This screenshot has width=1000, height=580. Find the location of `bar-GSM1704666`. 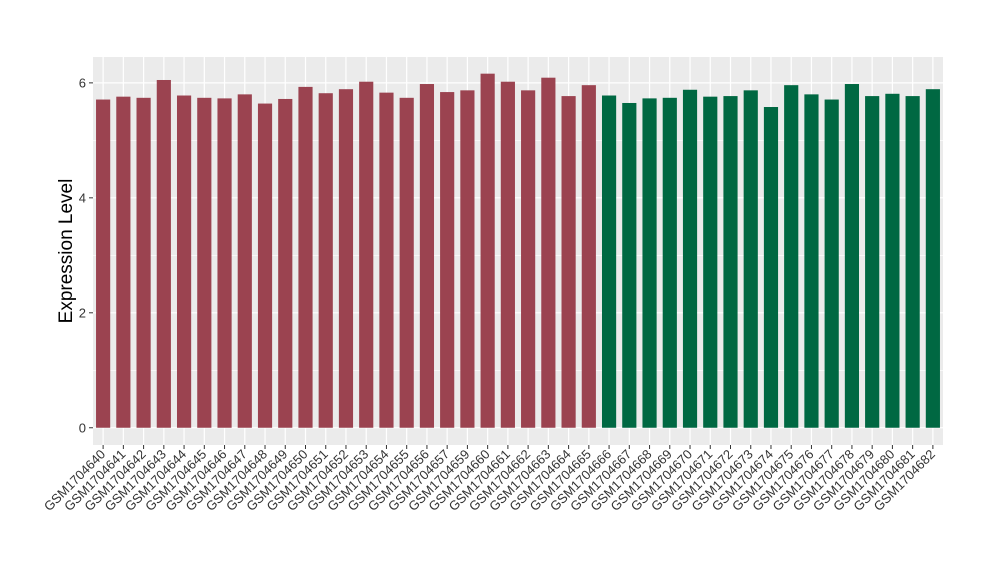

bar-GSM1704666 is located at coordinates (609, 261).